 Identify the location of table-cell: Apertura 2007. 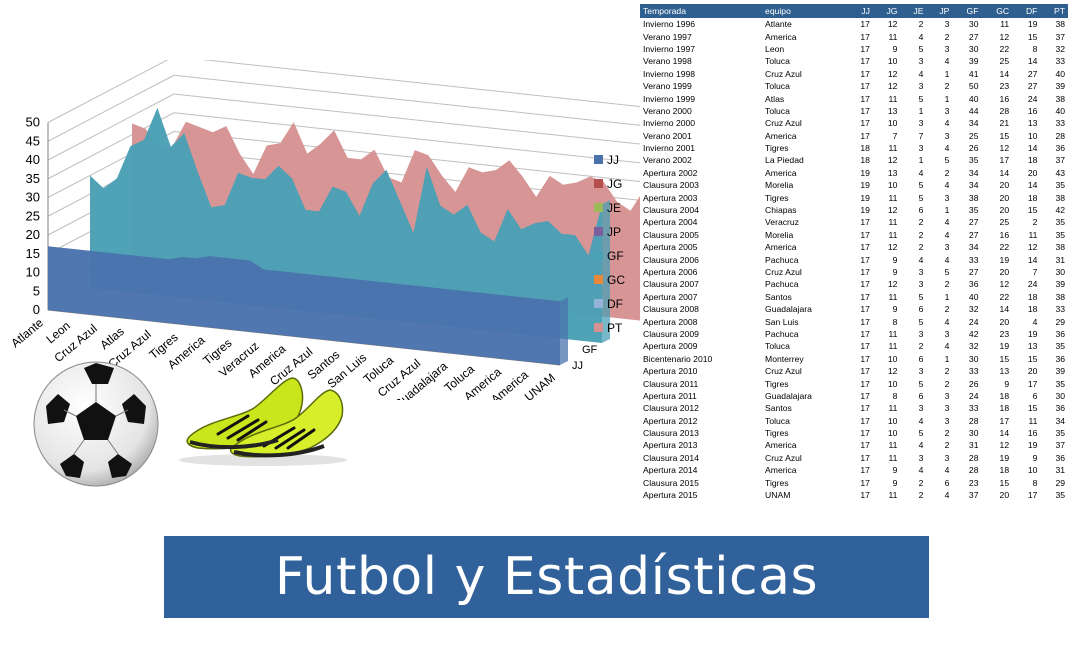
(670, 296).